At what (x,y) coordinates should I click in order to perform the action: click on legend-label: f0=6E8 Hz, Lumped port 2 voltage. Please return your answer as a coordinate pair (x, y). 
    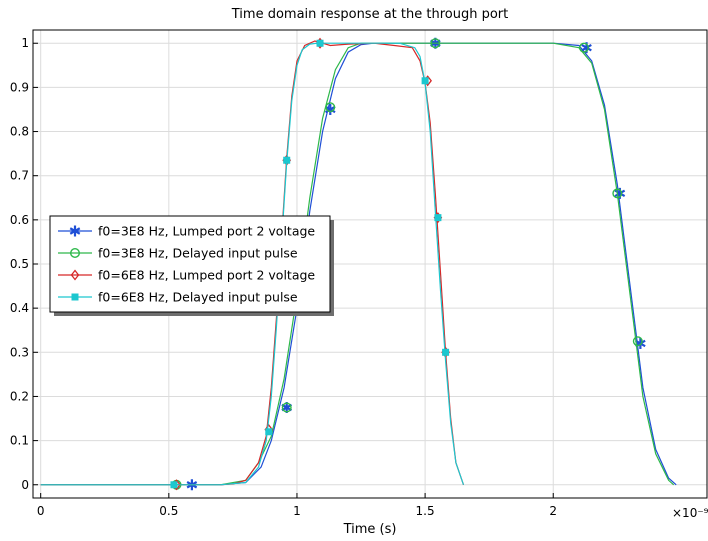
    Looking at the image, I should click on (206, 275).